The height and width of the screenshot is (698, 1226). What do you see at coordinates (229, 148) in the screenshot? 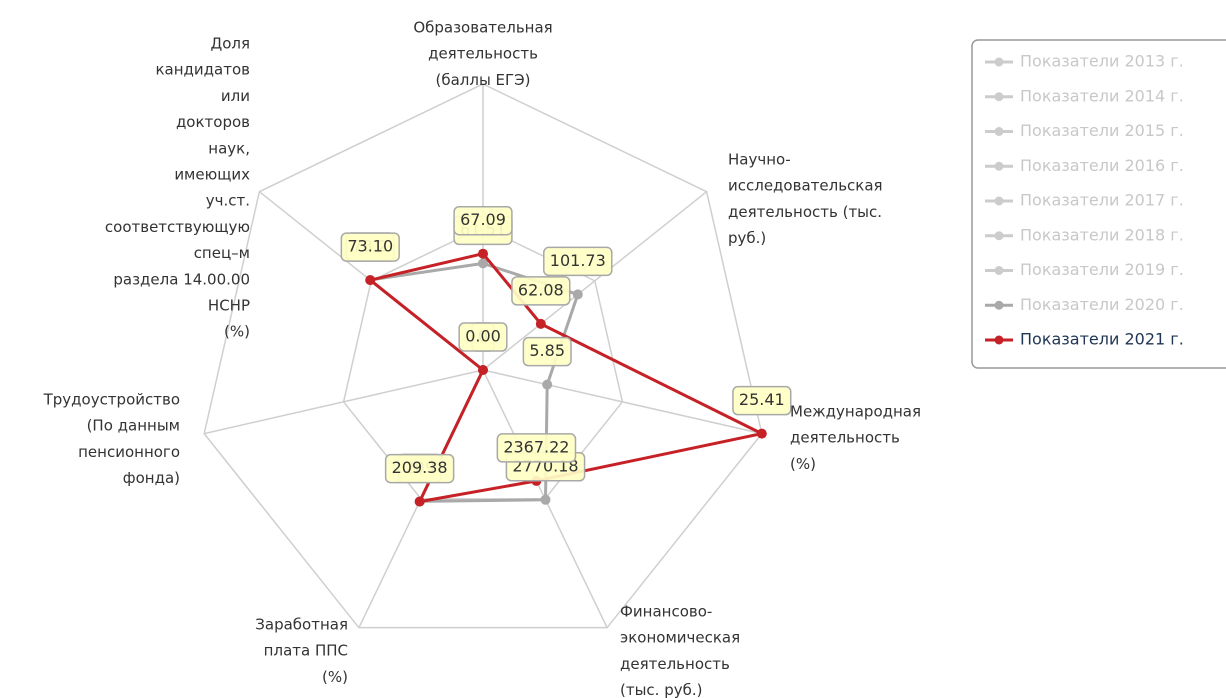
I see `axis-label: наук,` at bounding box center [229, 148].